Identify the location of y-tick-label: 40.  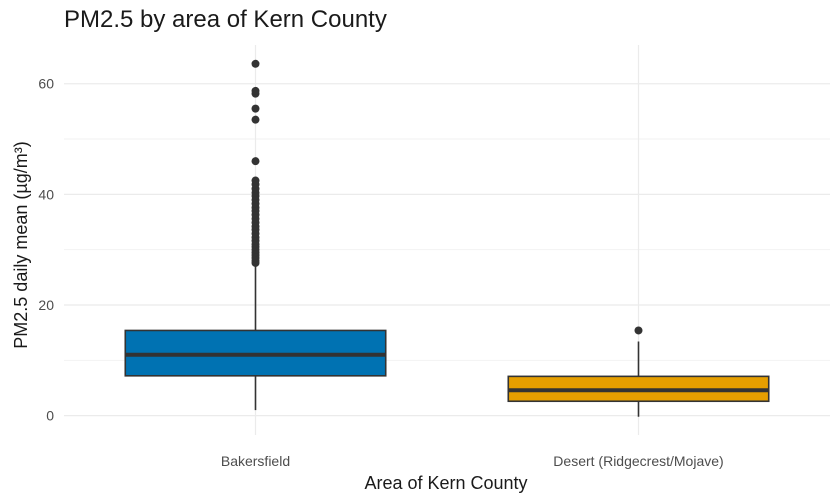
(46, 194).